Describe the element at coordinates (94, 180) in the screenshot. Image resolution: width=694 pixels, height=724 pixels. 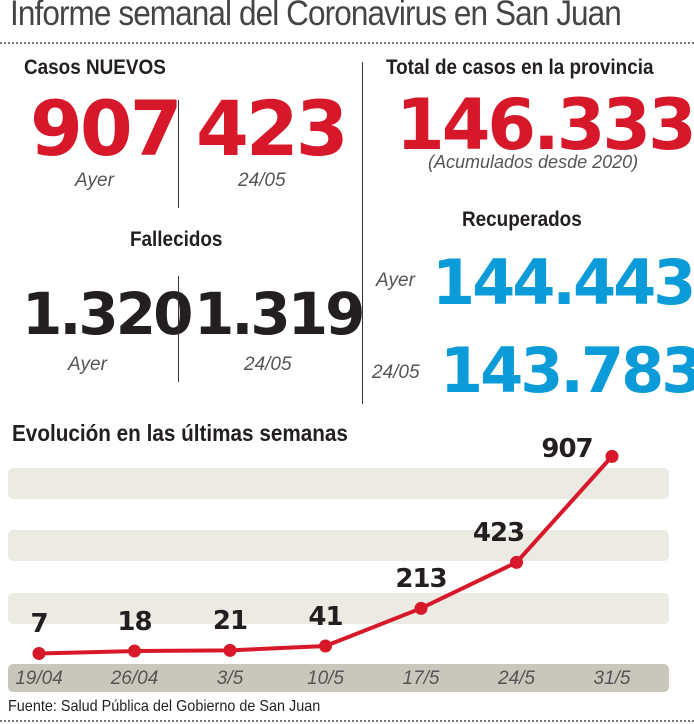
I see `casos-nuevos-ayer-label: Ayer` at that location.